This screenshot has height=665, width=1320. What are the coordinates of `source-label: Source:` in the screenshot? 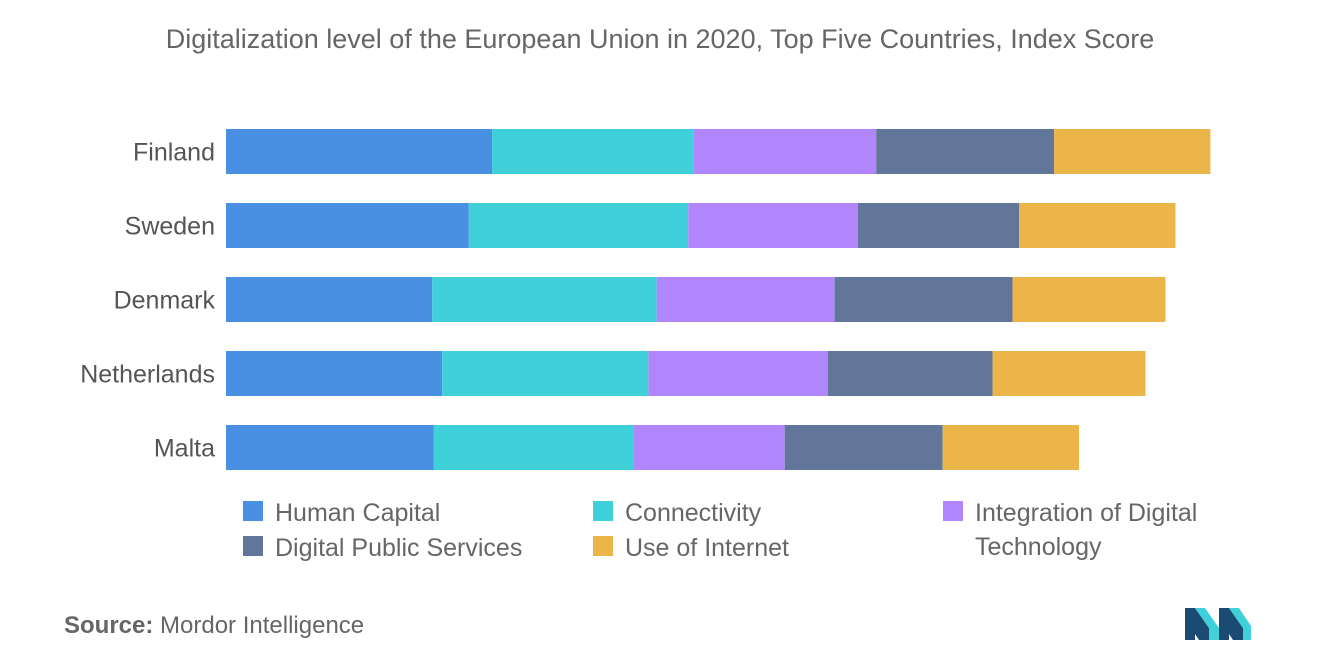 It's located at (109, 625).